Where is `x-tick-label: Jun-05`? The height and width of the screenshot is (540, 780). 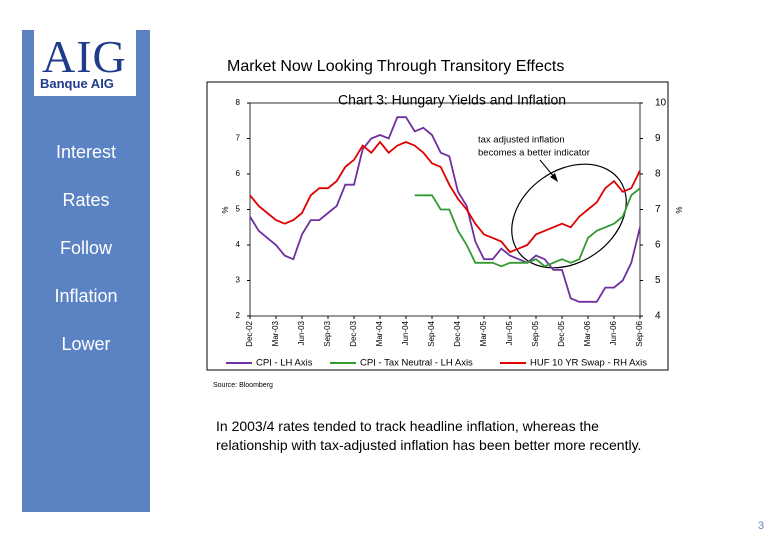
x-tick-label: Jun-05 is located at coordinates (509, 332).